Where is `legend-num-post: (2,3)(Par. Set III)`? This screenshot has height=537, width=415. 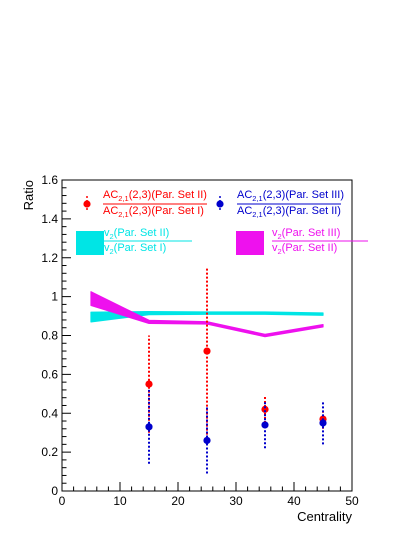
legend-num-post: (2,3)(Par. Set III) is located at coordinates (303, 195).